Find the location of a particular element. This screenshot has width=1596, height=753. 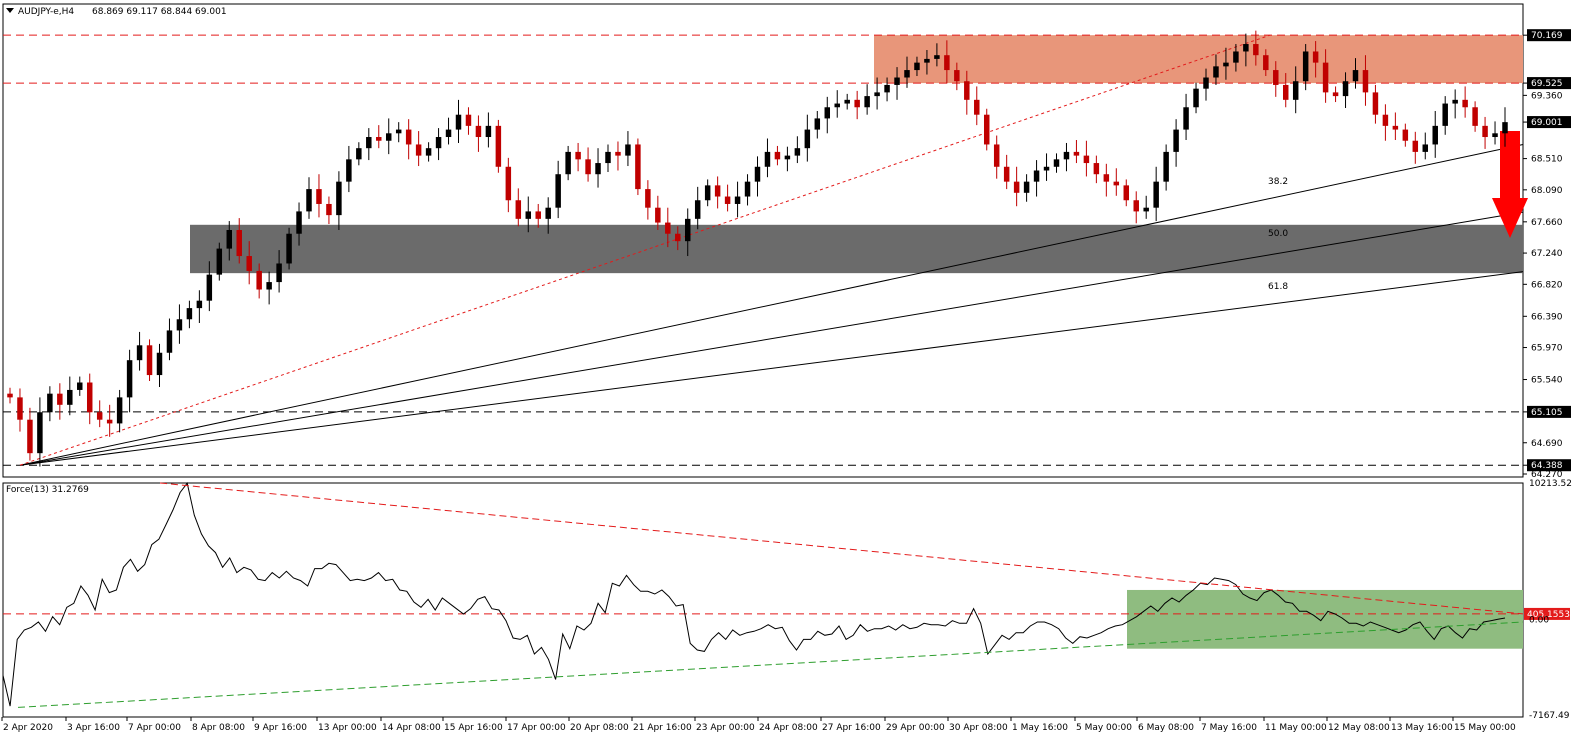

x-tick-label: 6 May 08:00 is located at coordinates (1166, 728).